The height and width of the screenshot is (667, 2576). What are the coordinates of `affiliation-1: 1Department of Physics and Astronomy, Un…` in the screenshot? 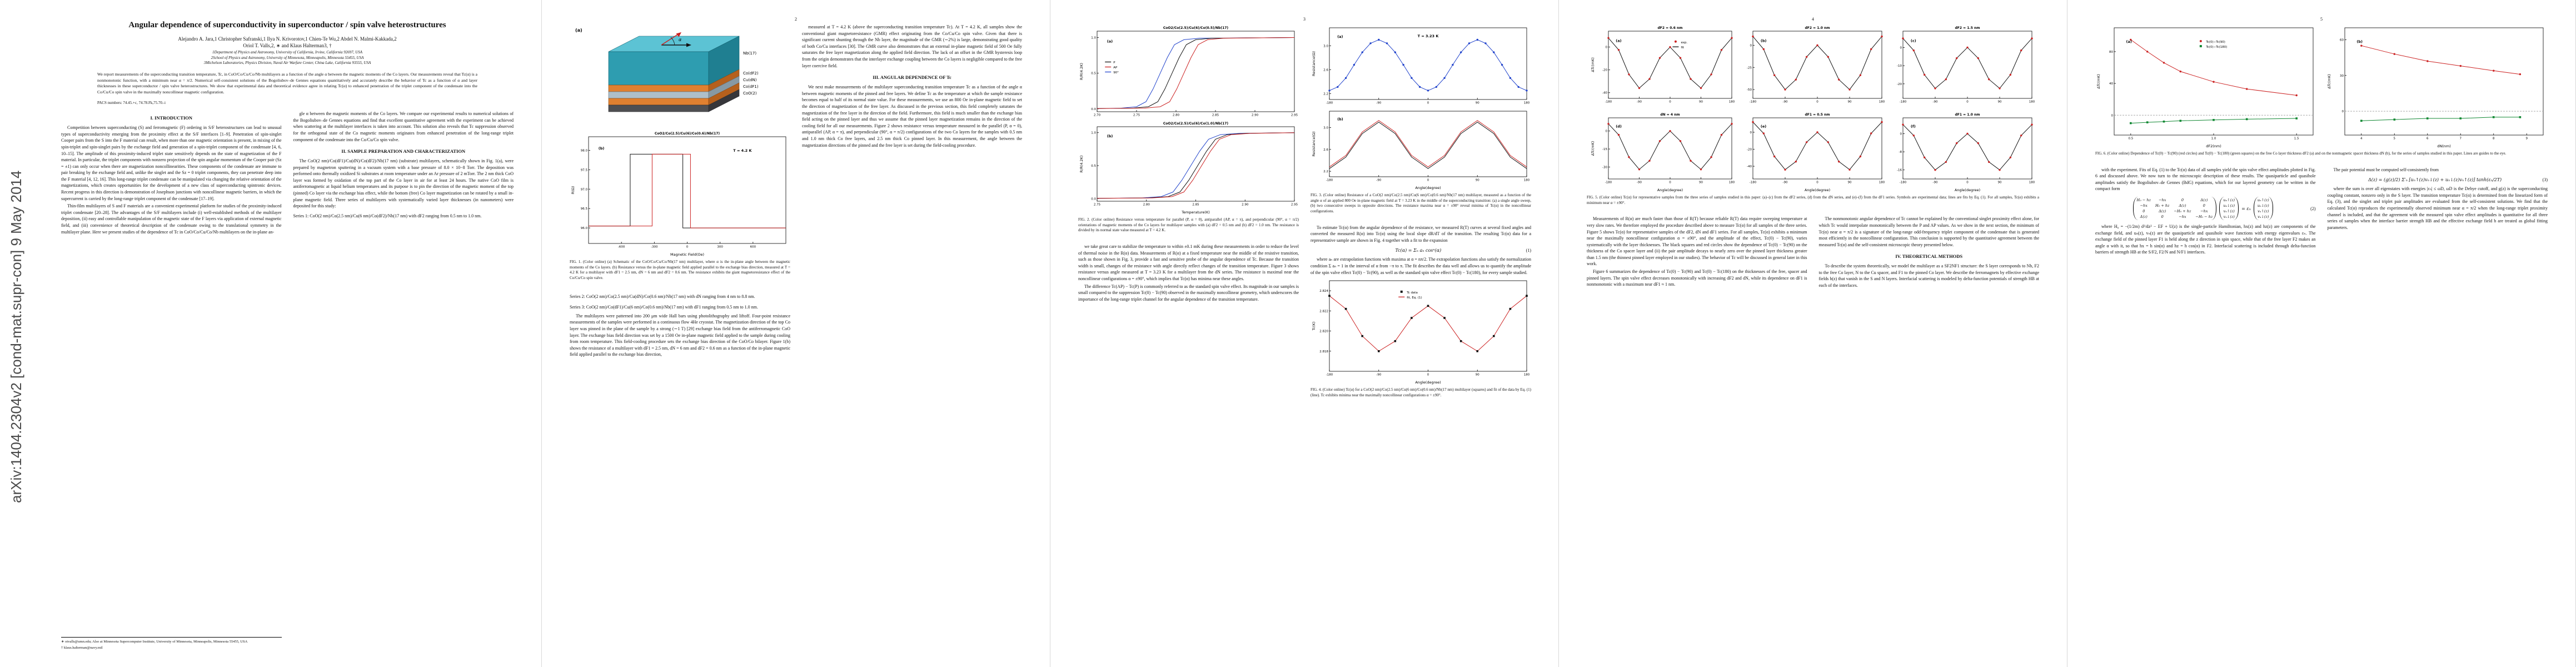 It's located at (287, 51).